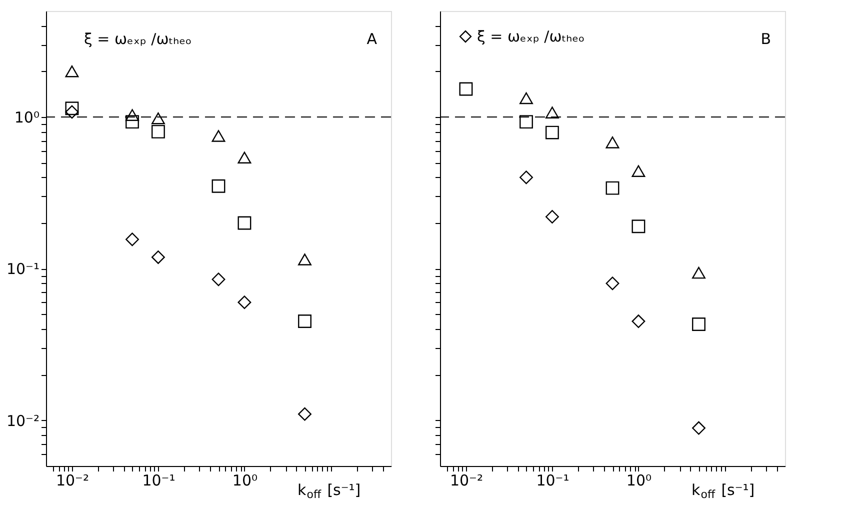  Describe the element at coordinates (23, 421) in the screenshot. I see `y-tick-label: 10⁻²` at that location.